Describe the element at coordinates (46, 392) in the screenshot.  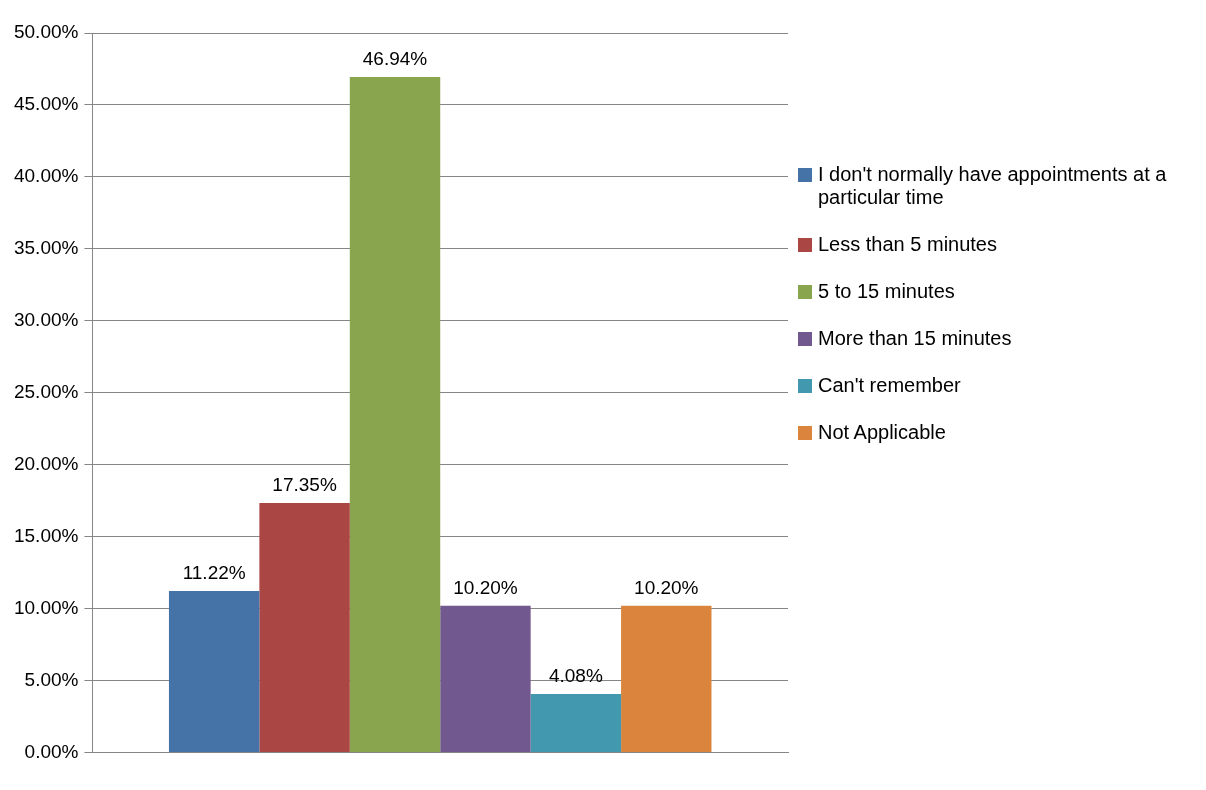
I see `y-tick-label: 25.00%` at that location.